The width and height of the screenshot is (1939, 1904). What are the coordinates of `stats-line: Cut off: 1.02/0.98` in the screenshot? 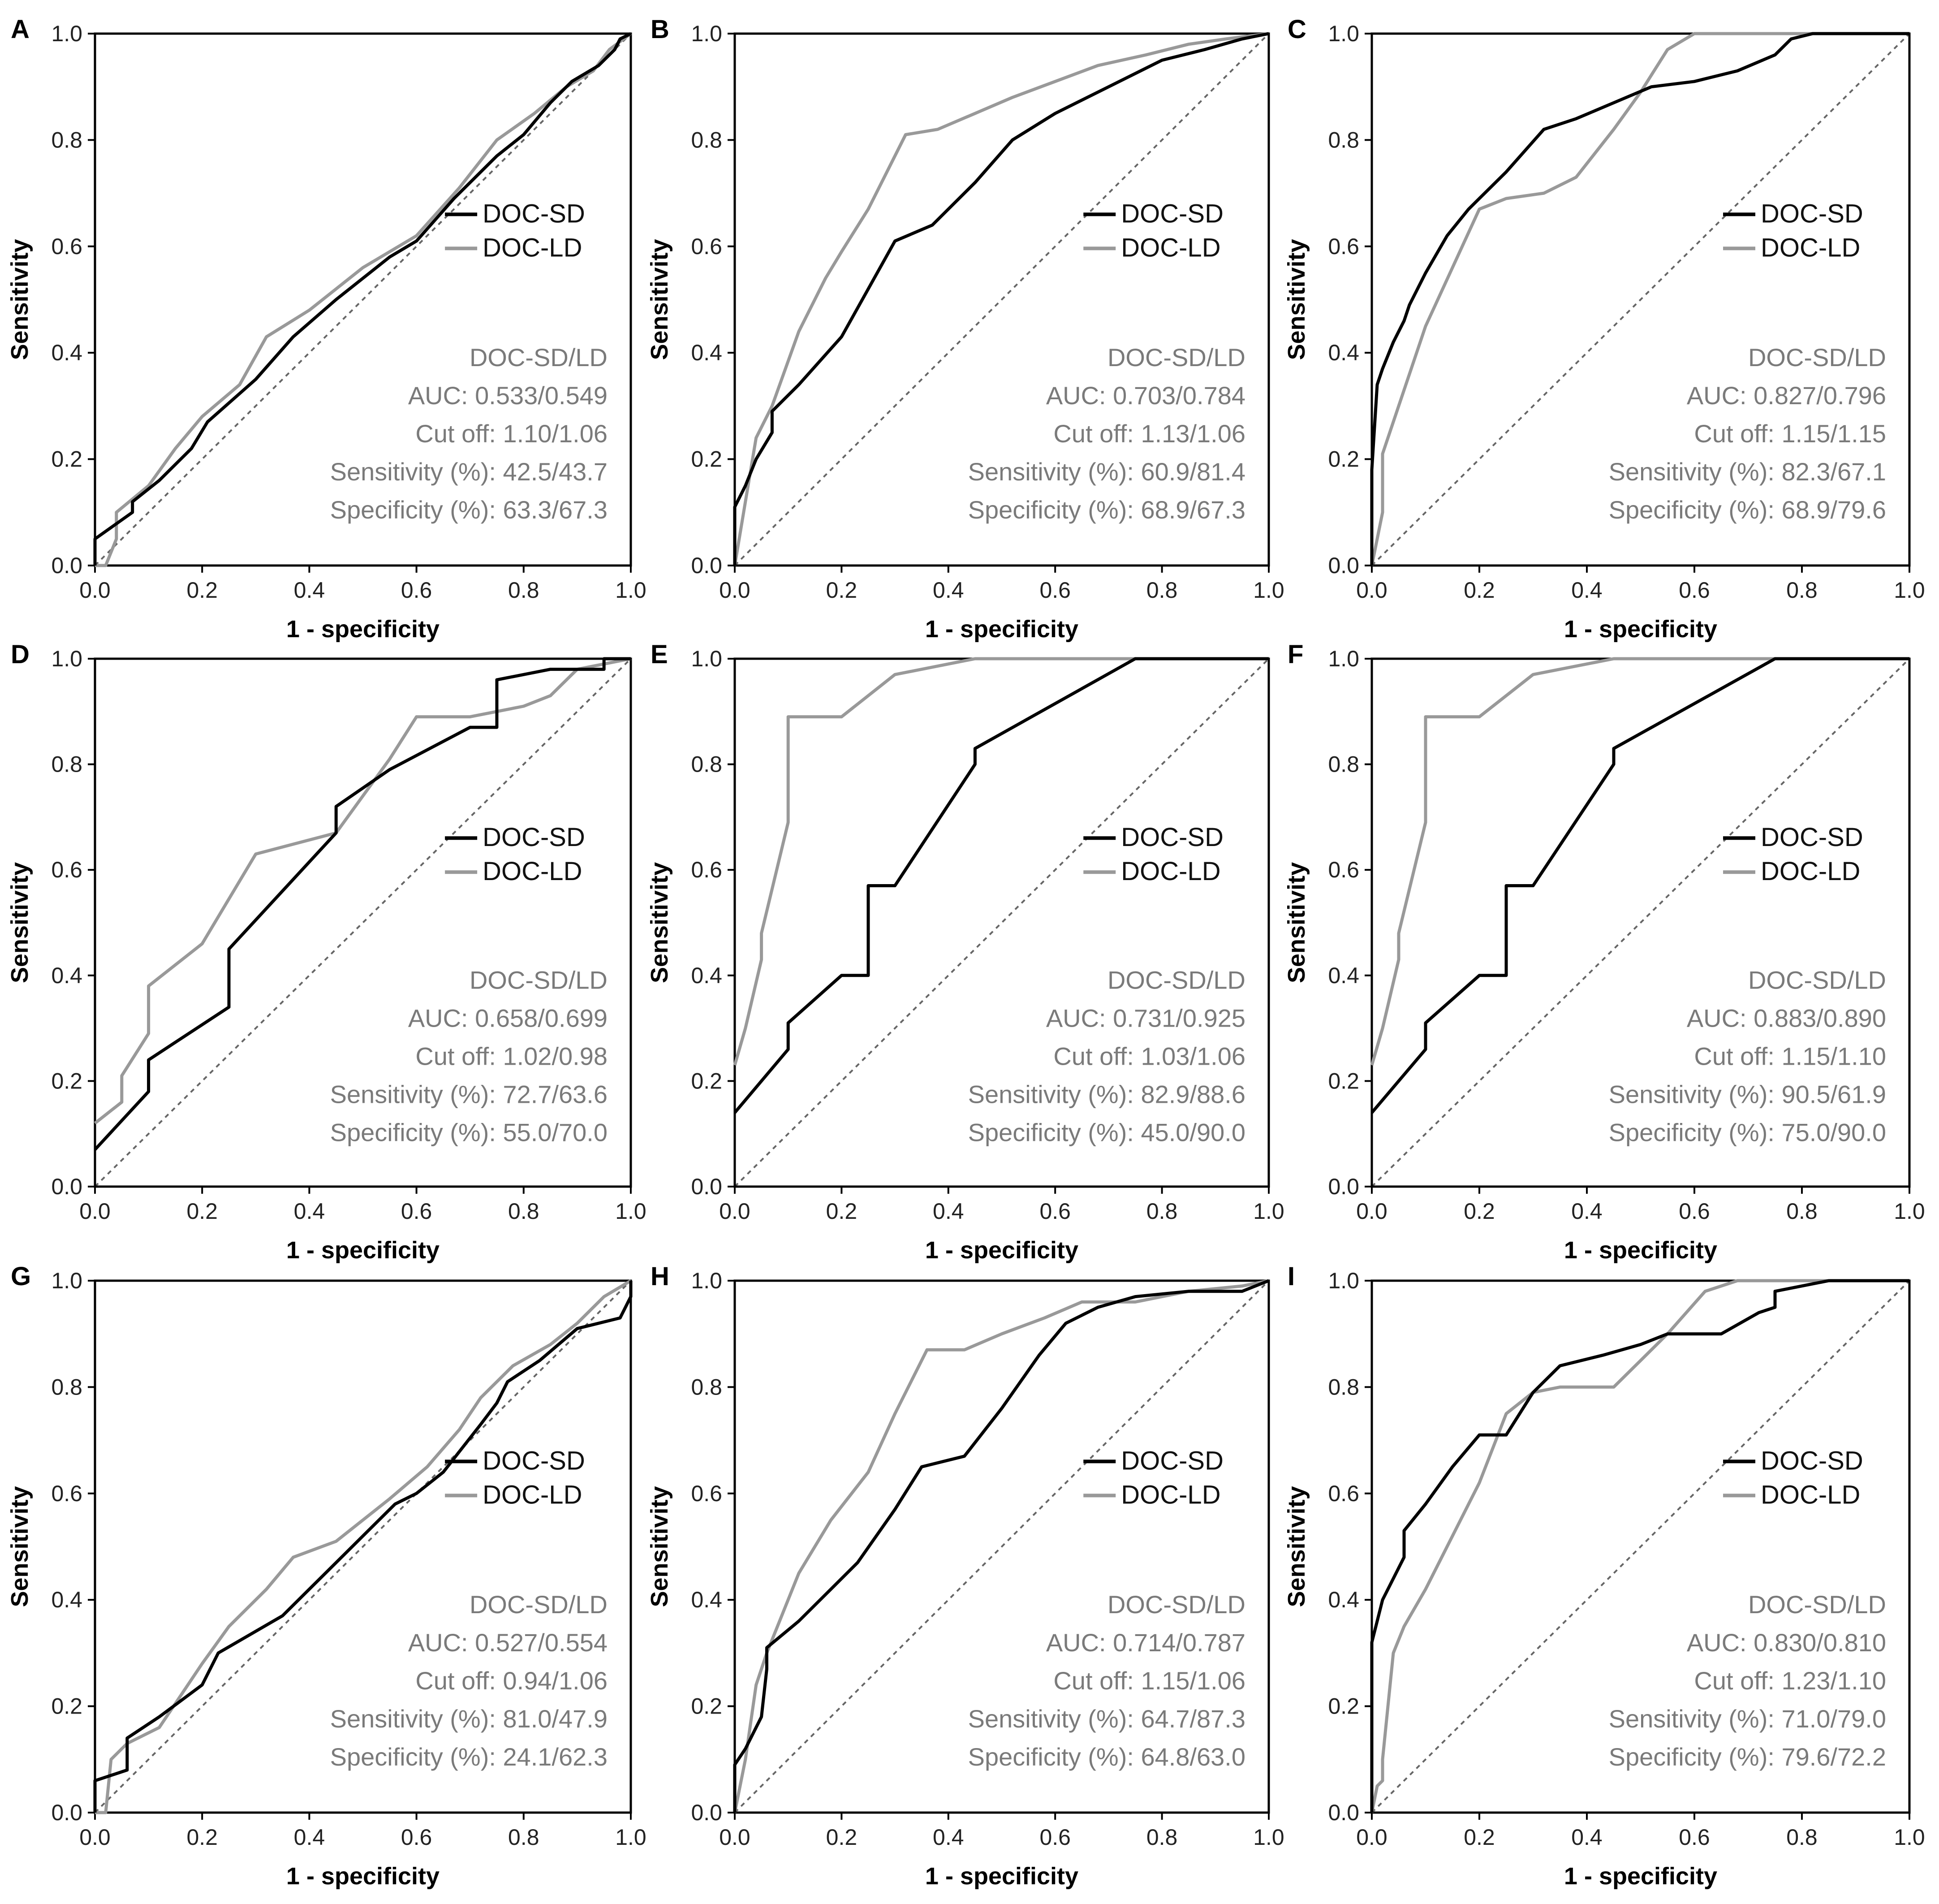 It's located at (511, 1056).